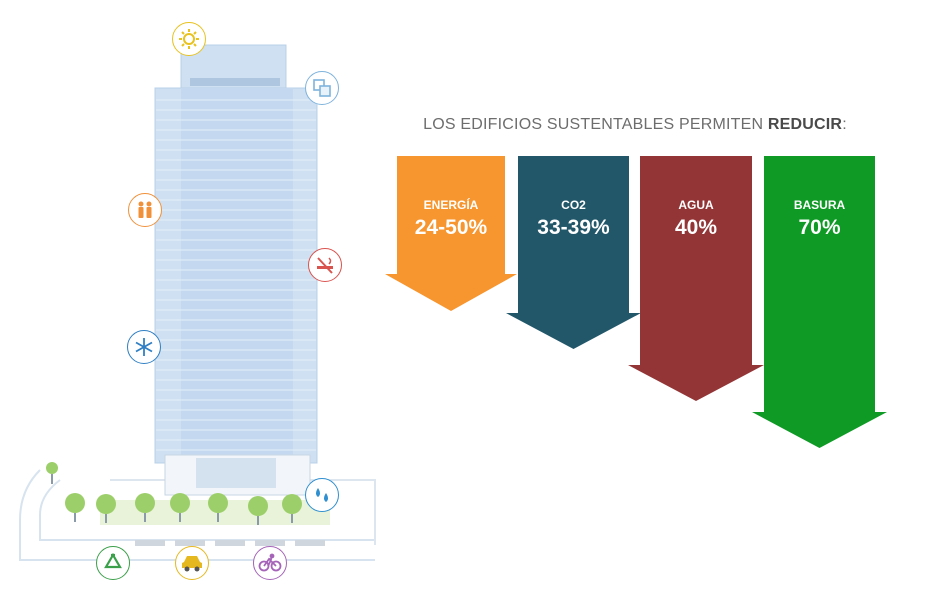 The image size is (937, 605). What do you see at coordinates (595, 124) in the screenshot?
I see `headline-prefix: LOS EDIFICIOS SUSTENTABLES PERMITEN` at bounding box center [595, 124].